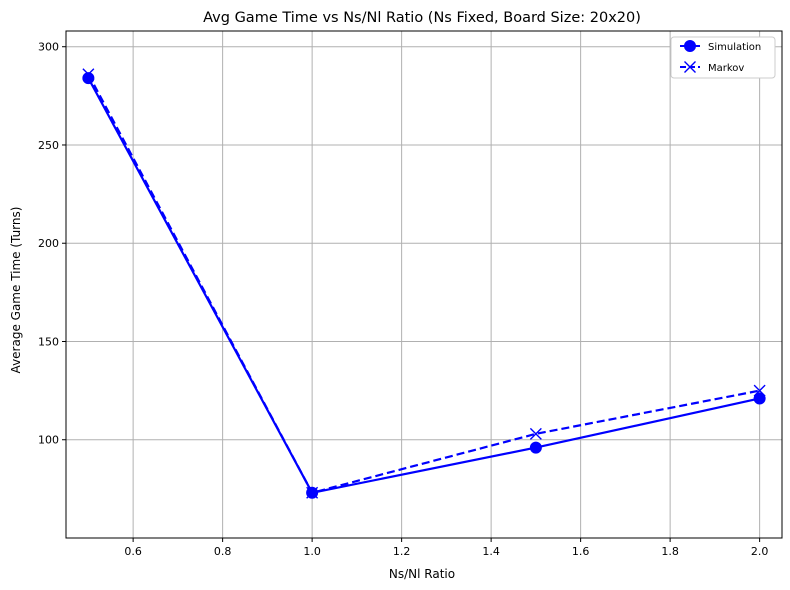 The image size is (790, 590). Describe the element at coordinates (581, 551) in the screenshot. I see `x-tick-label: 1.6` at that location.